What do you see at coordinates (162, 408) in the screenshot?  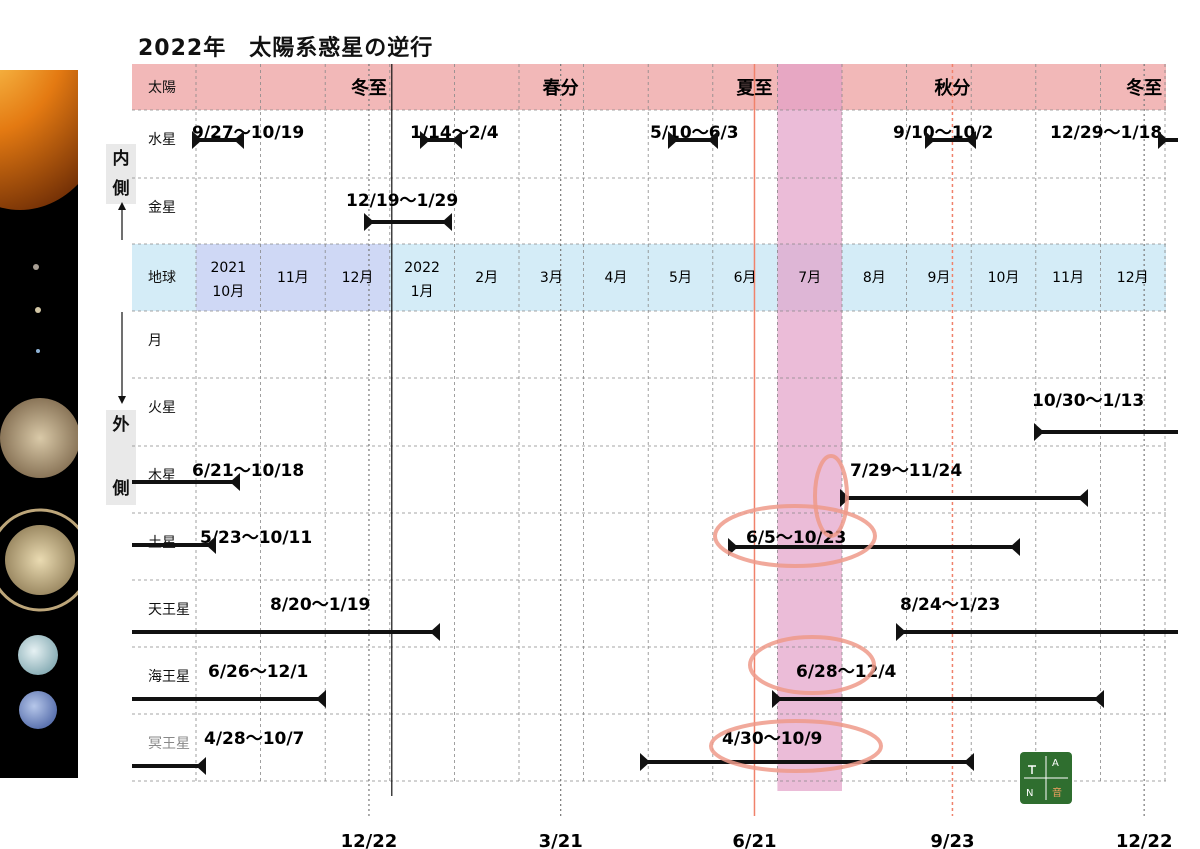 I see `row-label-mars: 火星` at bounding box center [162, 408].